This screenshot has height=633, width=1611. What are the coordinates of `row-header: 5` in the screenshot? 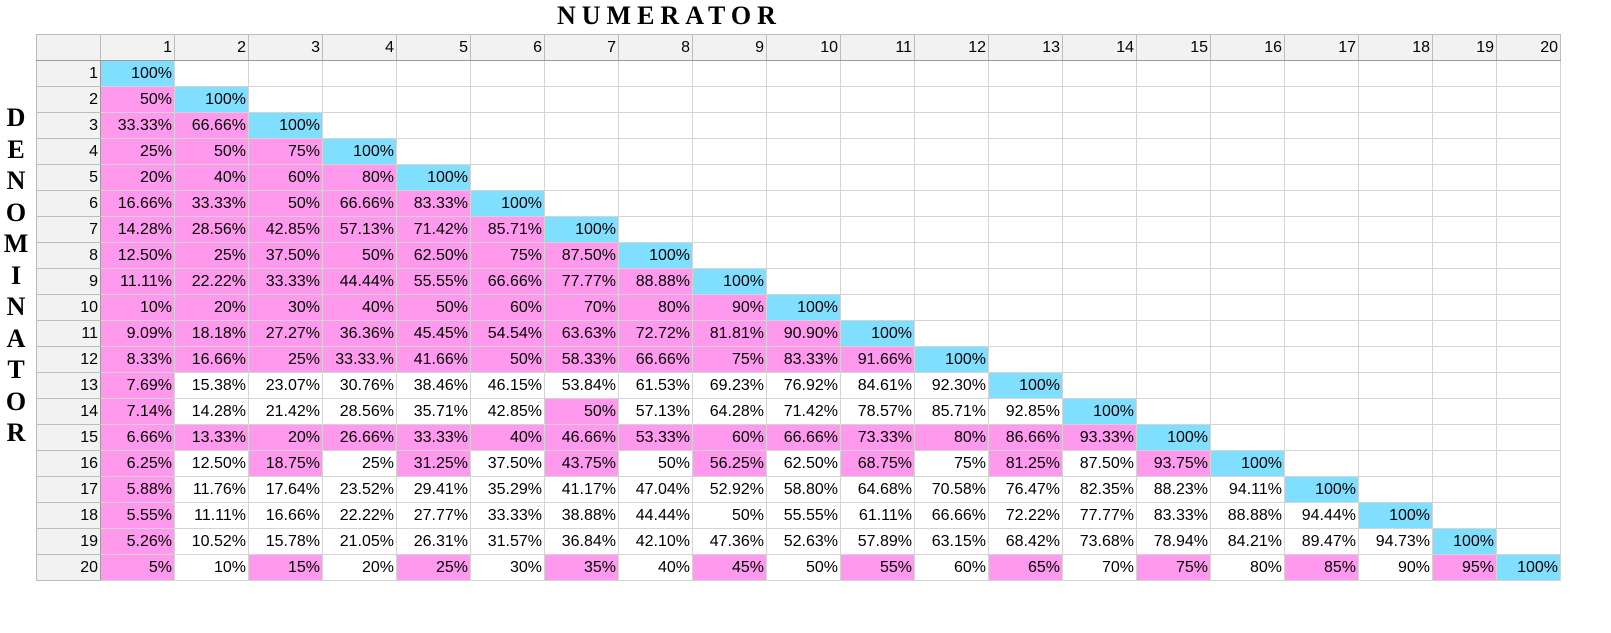 It's located at (68, 177).